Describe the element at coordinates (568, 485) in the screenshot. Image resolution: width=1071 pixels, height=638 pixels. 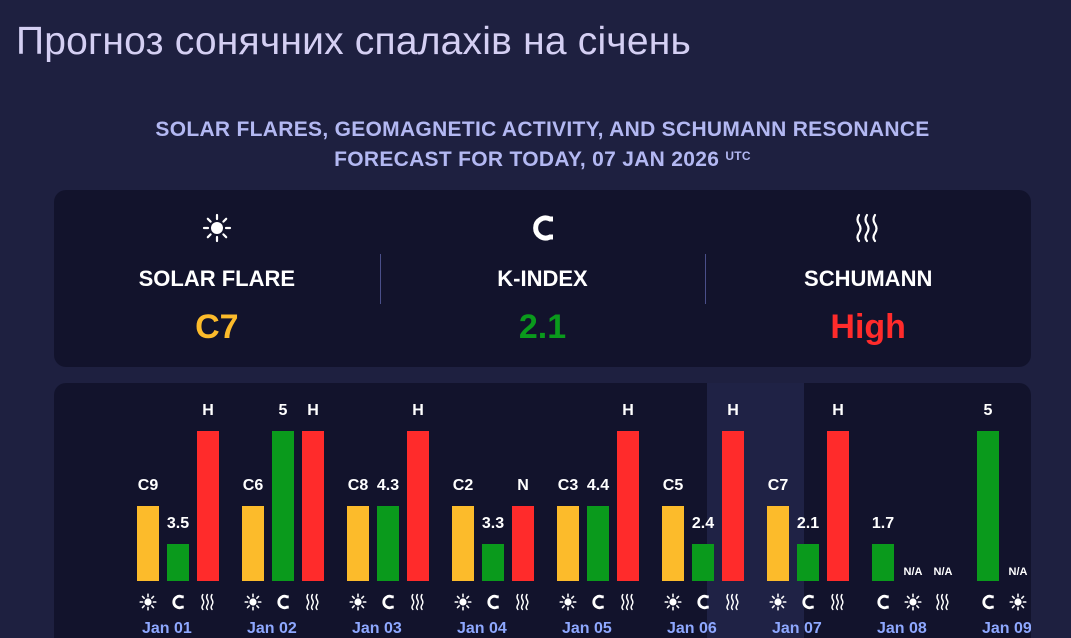
I see `bar-value-label: C3` at that location.